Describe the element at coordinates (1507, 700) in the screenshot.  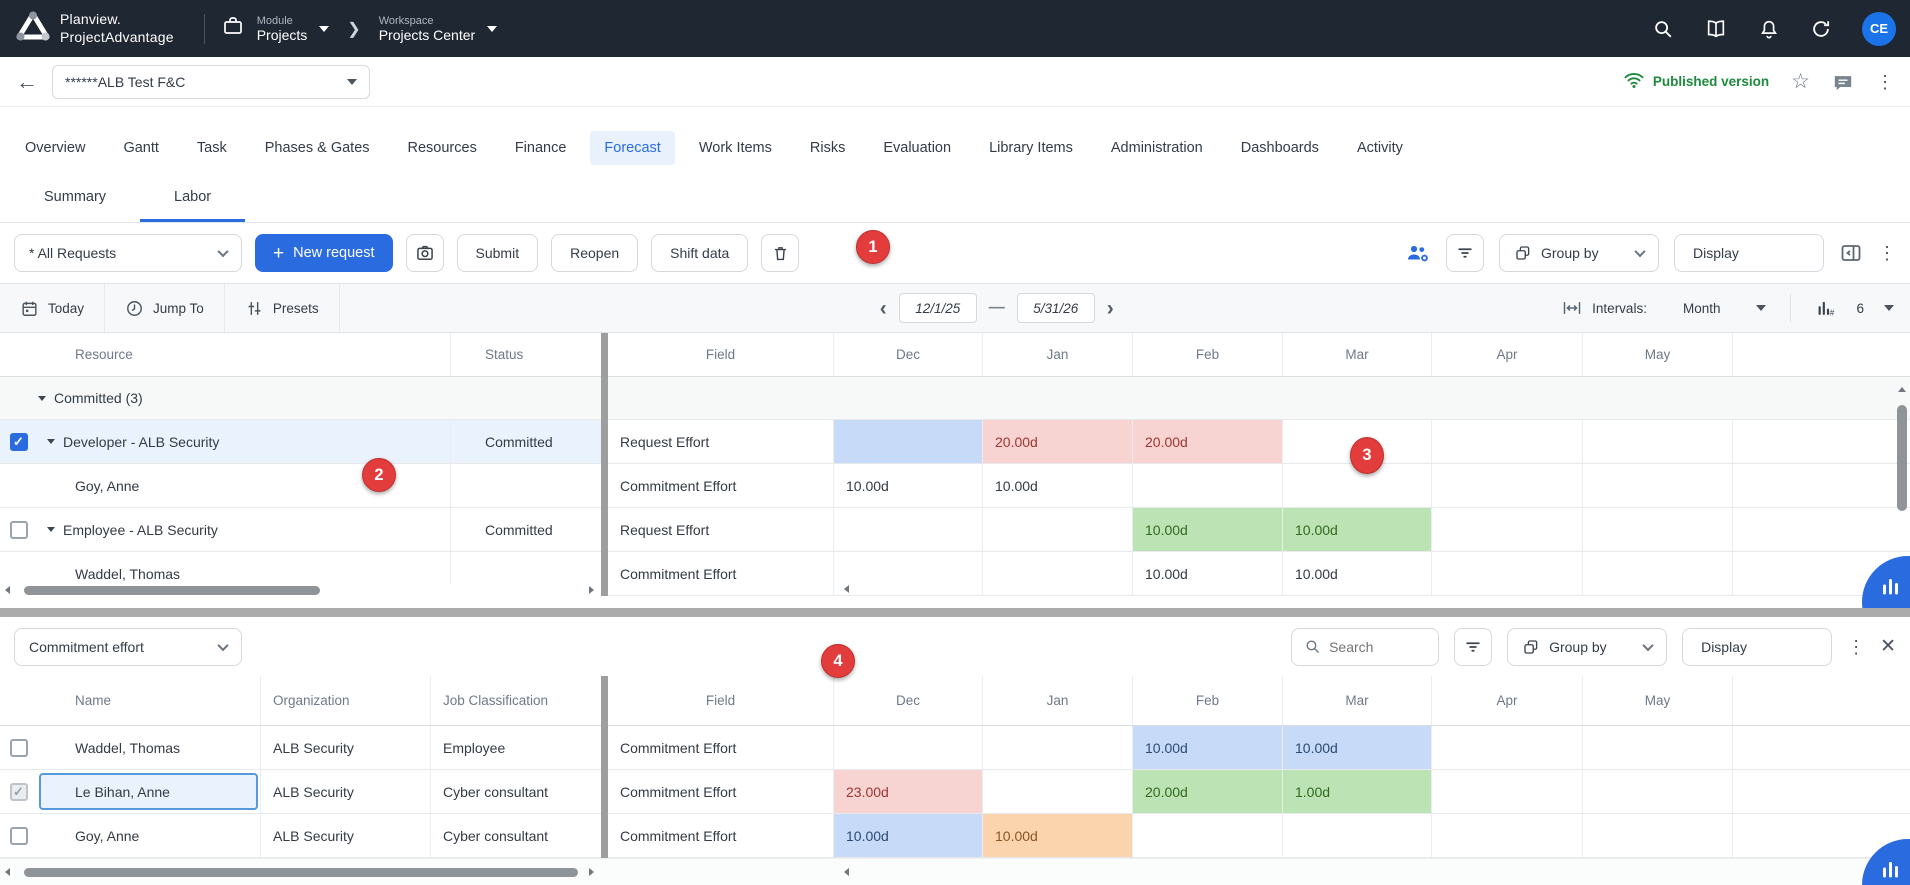
I see `month-column-header: Apr` at that location.